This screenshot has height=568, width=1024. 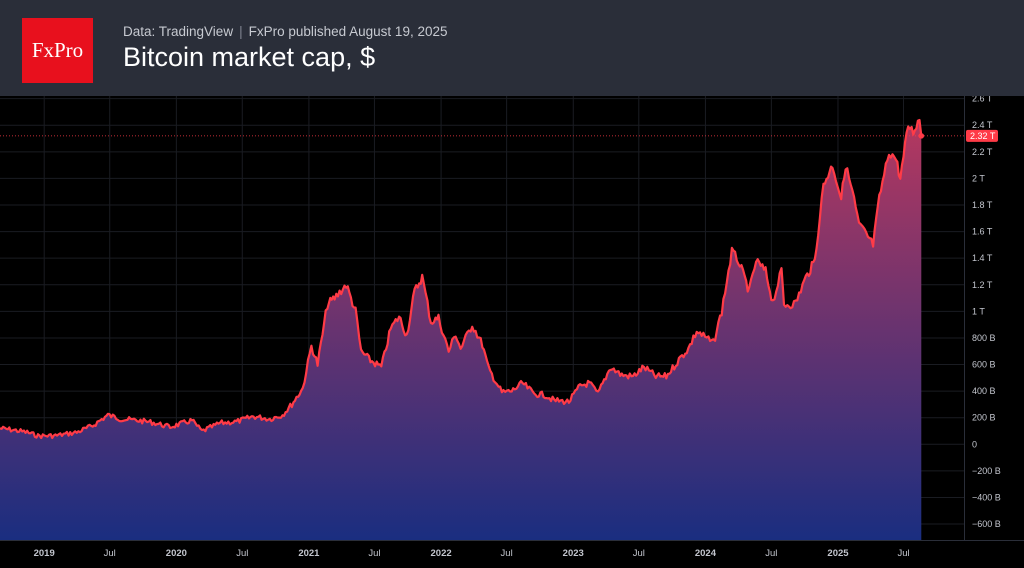 What do you see at coordinates (348, 31) in the screenshot?
I see `published-text: FxPro published August 19, 2025` at bounding box center [348, 31].